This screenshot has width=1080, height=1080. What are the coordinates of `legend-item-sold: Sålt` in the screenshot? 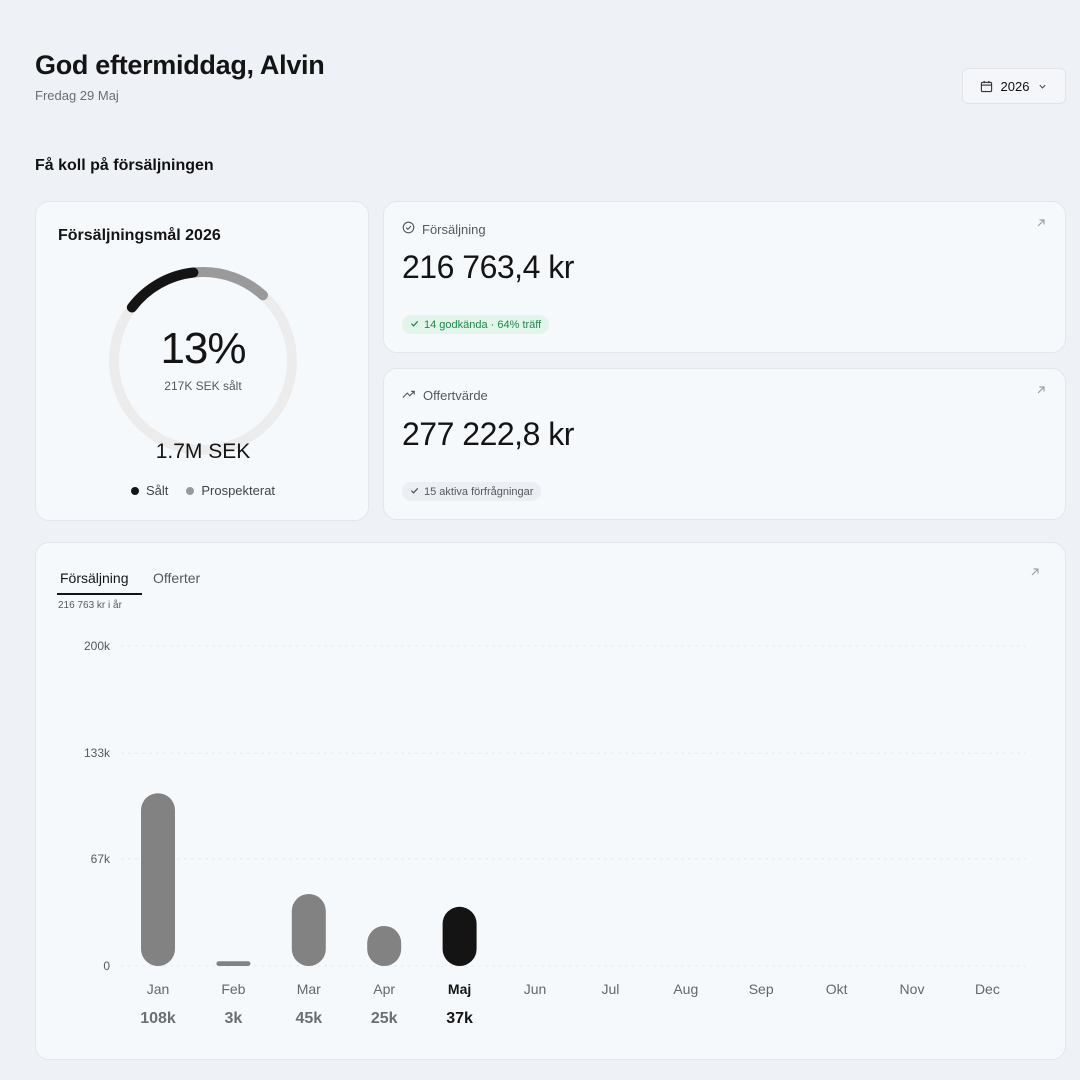 It's located at (149, 490).